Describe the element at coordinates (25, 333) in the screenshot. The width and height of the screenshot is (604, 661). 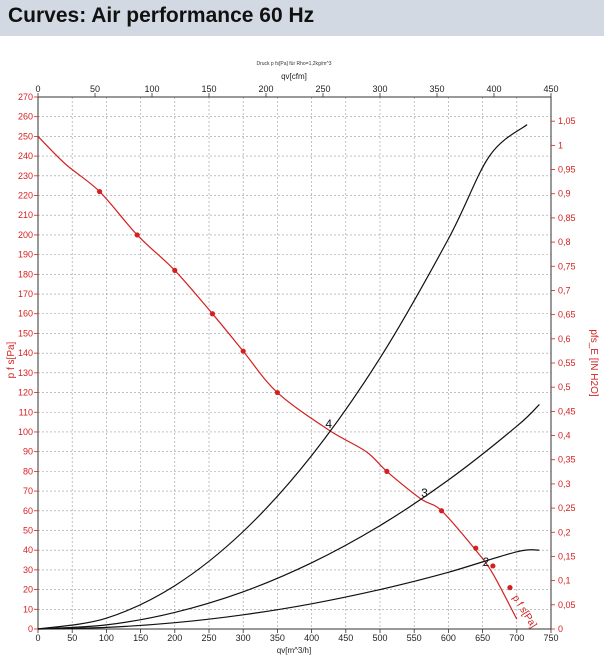
I see `y-tick-label: 150` at that location.